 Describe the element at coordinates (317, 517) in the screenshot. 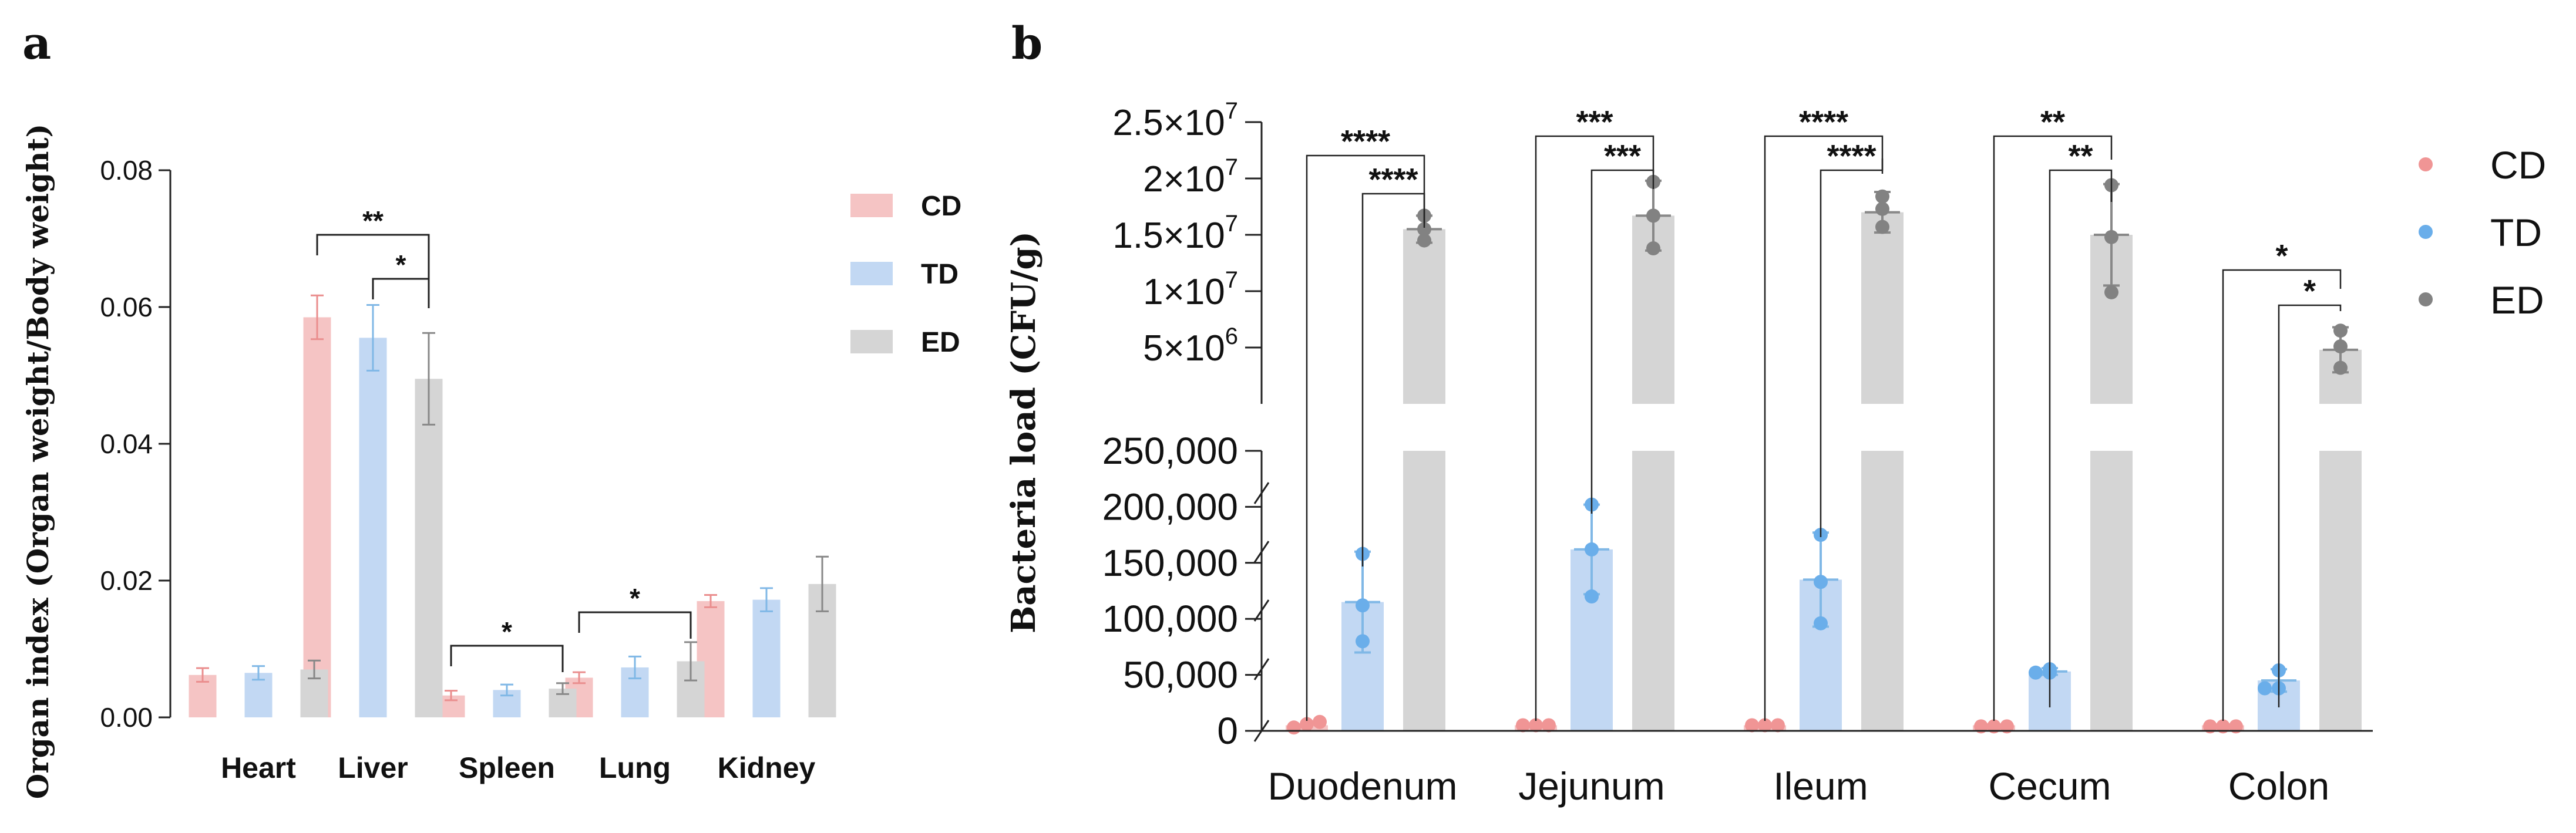

I see `bar-cd` at that location.